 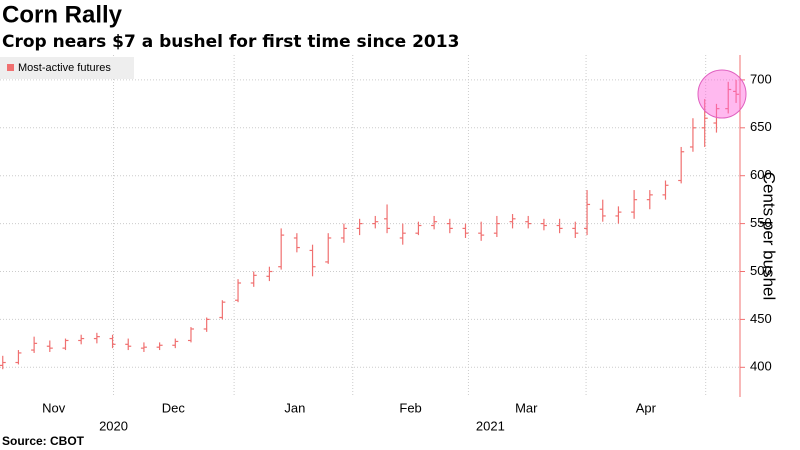 What do you see at coordinates (113, 425) in the screenshot?
I see `year-label: 2020` at bounding box center [113, 425].